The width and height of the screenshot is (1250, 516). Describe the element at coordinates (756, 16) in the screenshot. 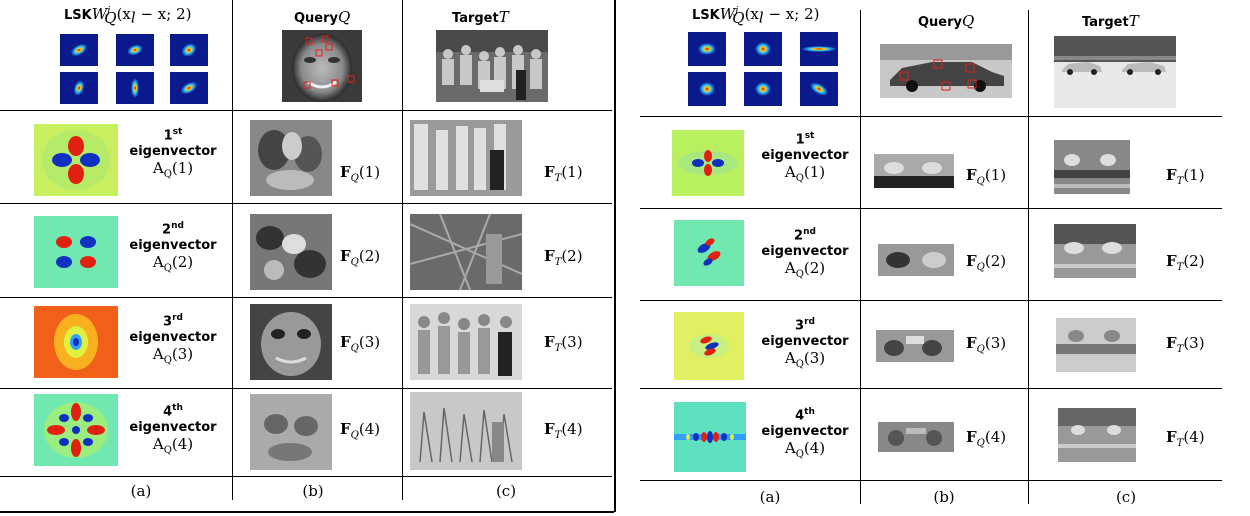

I see `lsk-header-2: LSKWjQ(xl − x; 2)` at that location.